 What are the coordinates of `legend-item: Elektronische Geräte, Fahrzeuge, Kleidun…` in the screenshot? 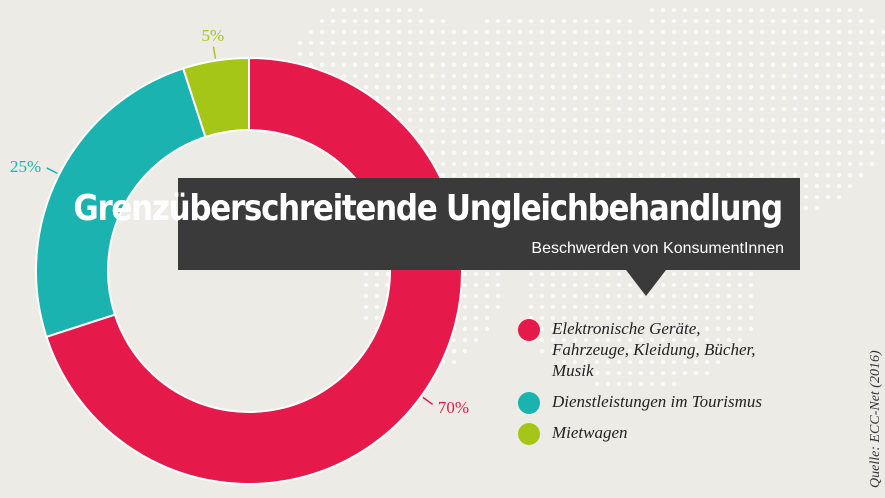 It's located at (668, 349).